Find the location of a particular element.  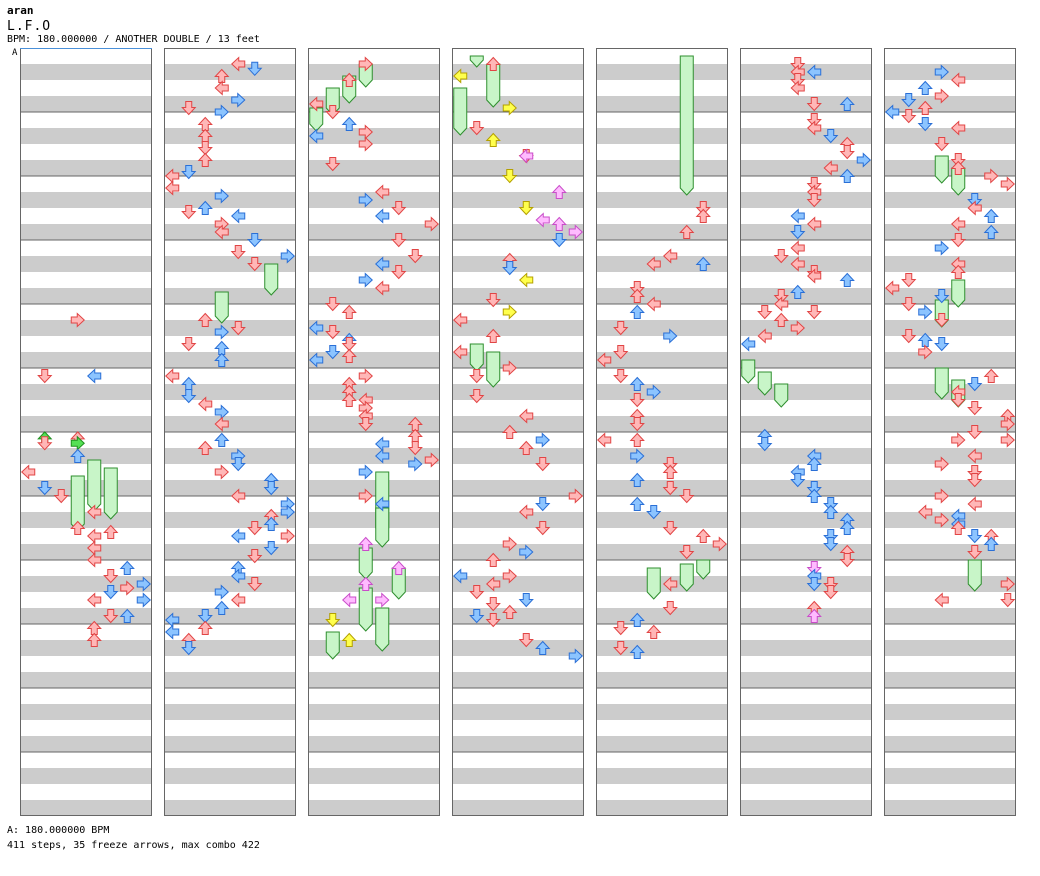

bpm-section-marker: A is located at coordinates (15, 53).